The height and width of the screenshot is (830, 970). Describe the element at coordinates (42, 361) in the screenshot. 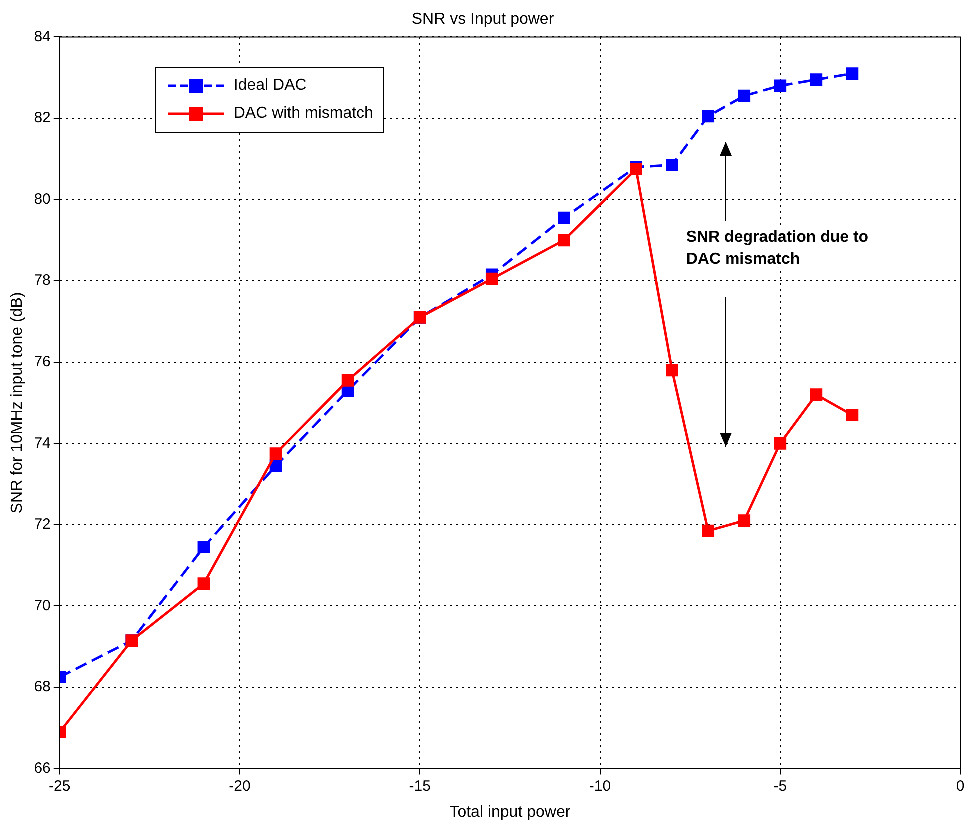

I see `y-tick-label: 76` at that location.